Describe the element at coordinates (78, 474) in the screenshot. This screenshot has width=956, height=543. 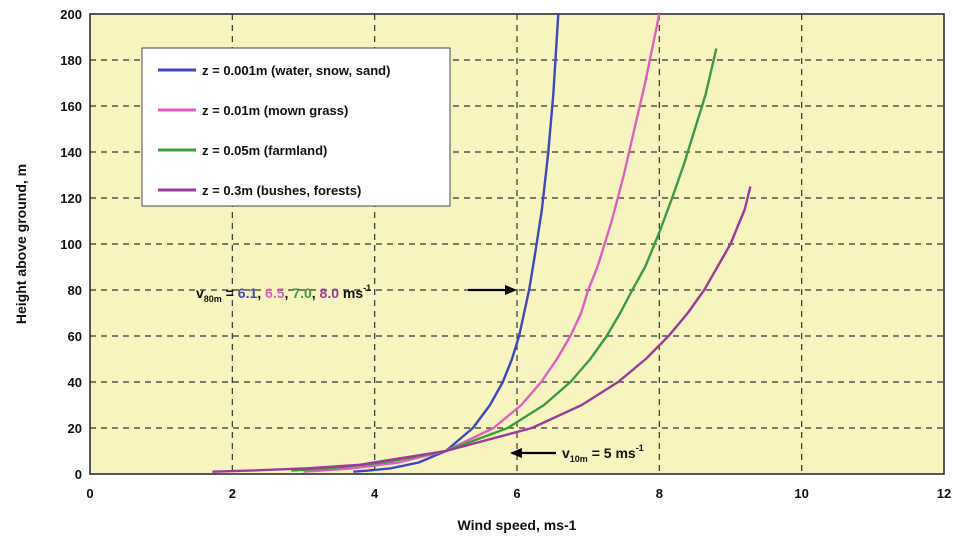
I see `y-tick-label: 0` at that location.